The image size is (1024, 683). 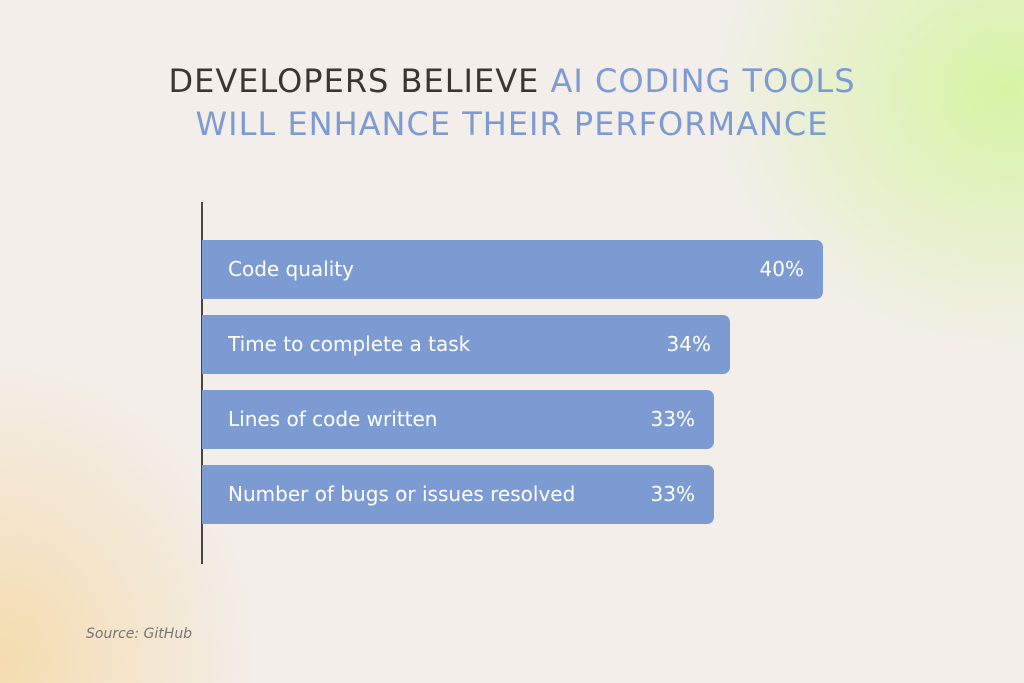 I want to click on chart-title-part-1: DEVELOPERS BELIEVE, so click(x=354, y=81).